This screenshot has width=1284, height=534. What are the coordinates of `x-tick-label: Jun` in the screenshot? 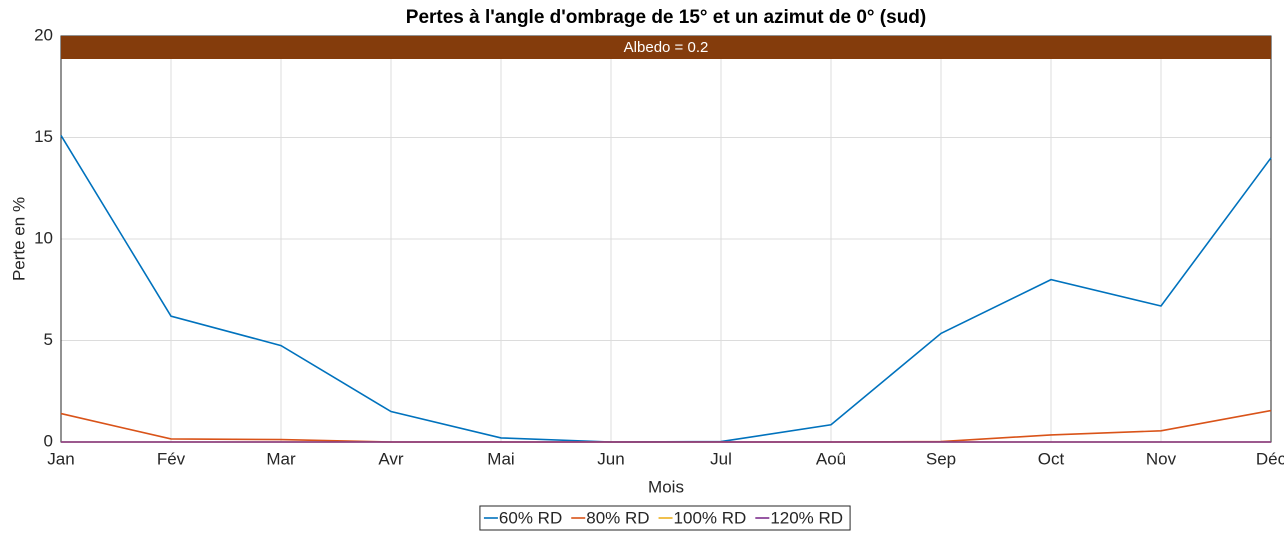 It's located at (610, 458).